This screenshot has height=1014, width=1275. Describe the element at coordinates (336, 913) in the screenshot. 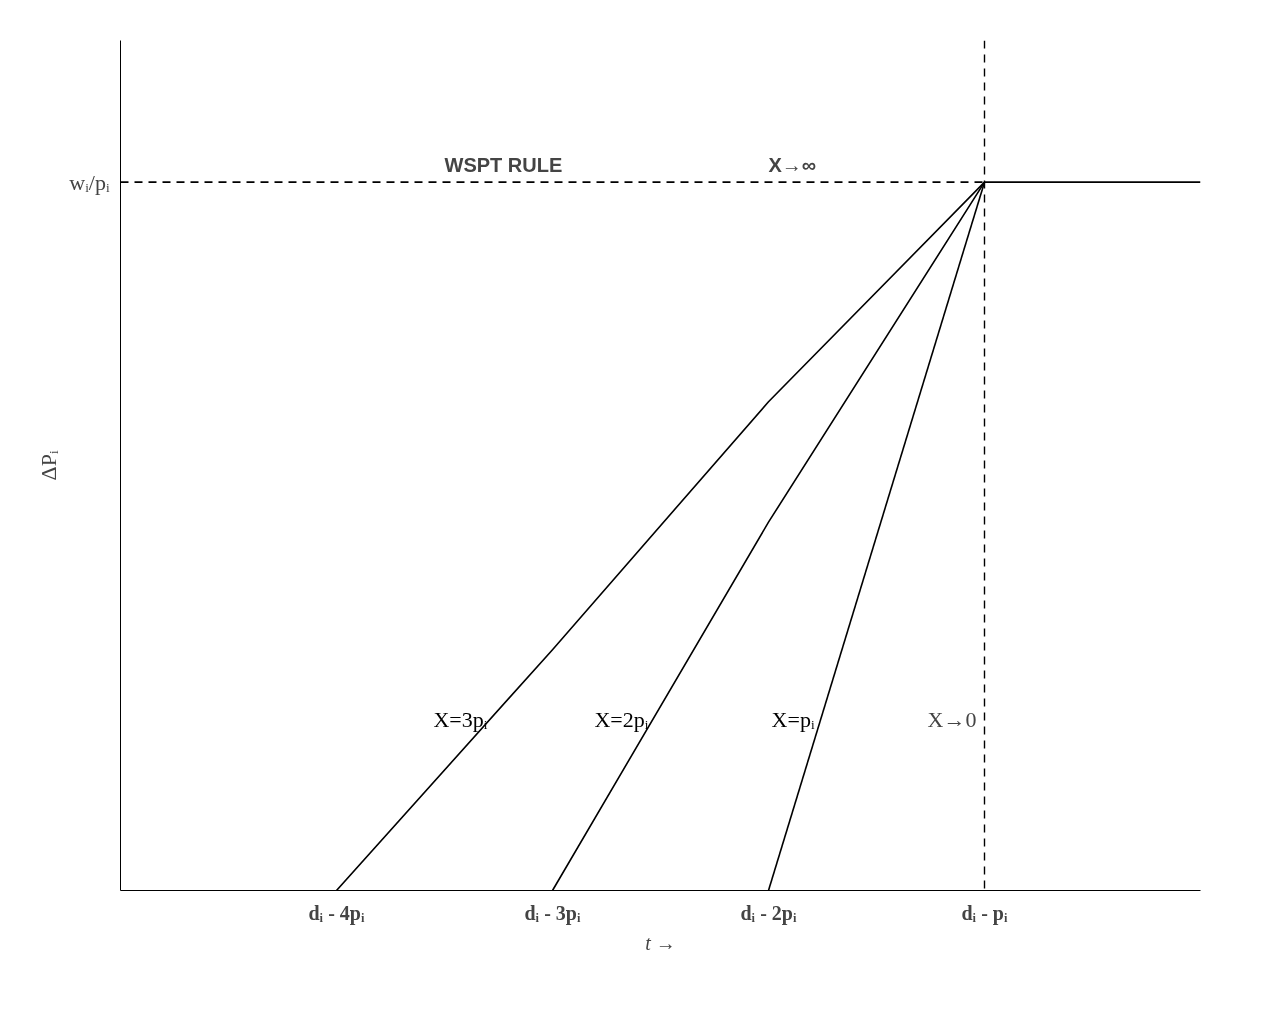

I see `x-tick-label: dᵢ - 4pᵢ` at that location.